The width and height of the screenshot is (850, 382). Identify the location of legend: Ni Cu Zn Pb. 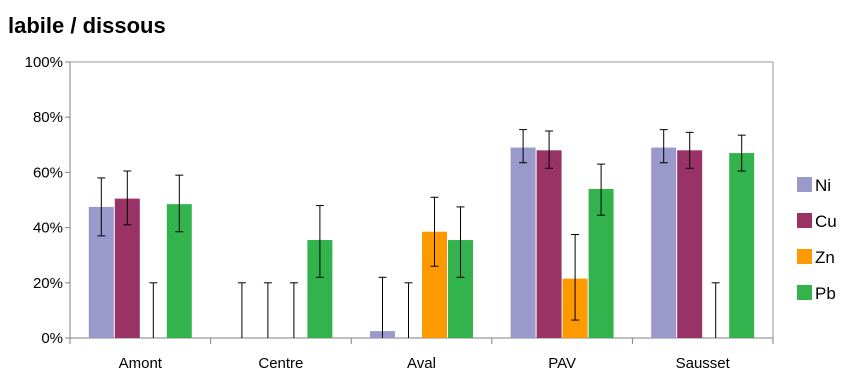
(817, 239).